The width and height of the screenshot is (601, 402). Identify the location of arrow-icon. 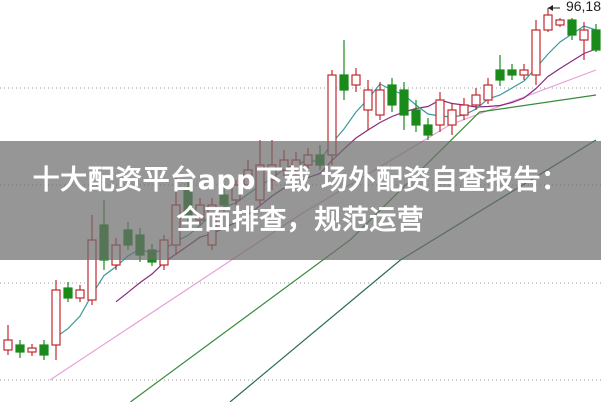
(550, 8).